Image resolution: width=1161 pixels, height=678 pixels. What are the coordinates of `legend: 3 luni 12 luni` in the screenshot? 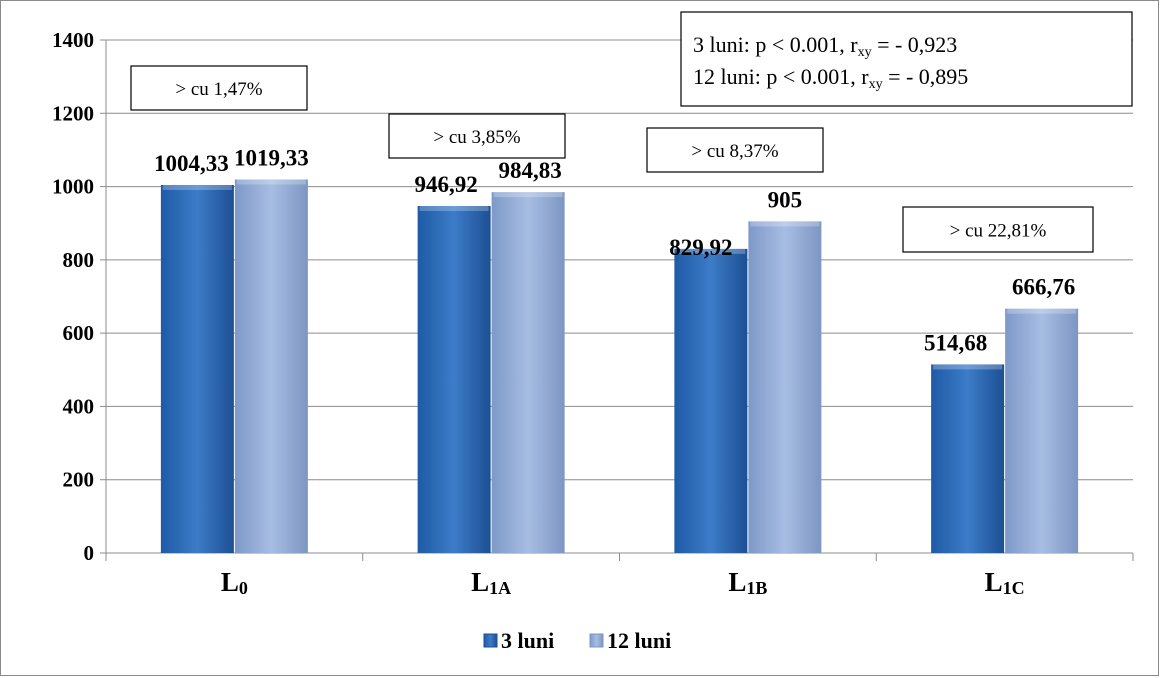 It's located at (577, 640).